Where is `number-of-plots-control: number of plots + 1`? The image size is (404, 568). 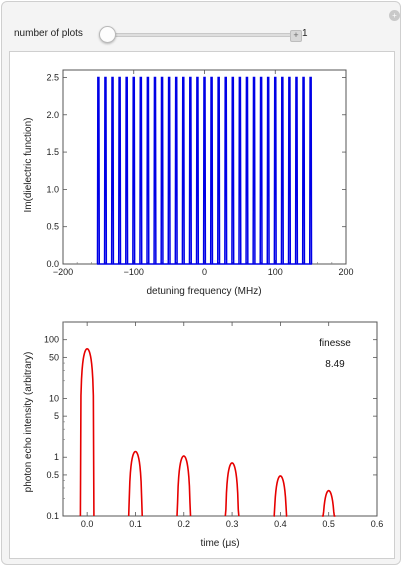
number-of-plots-control: number of plots + 1 is located at coordinates (204, 35).